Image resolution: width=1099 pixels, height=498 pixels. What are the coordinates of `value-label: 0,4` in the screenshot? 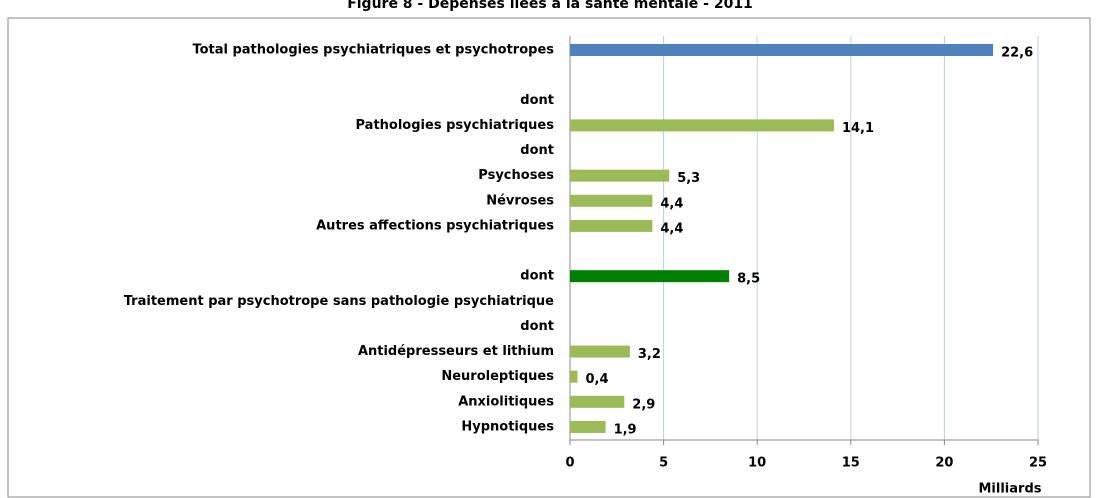 It's located at (596, 379).